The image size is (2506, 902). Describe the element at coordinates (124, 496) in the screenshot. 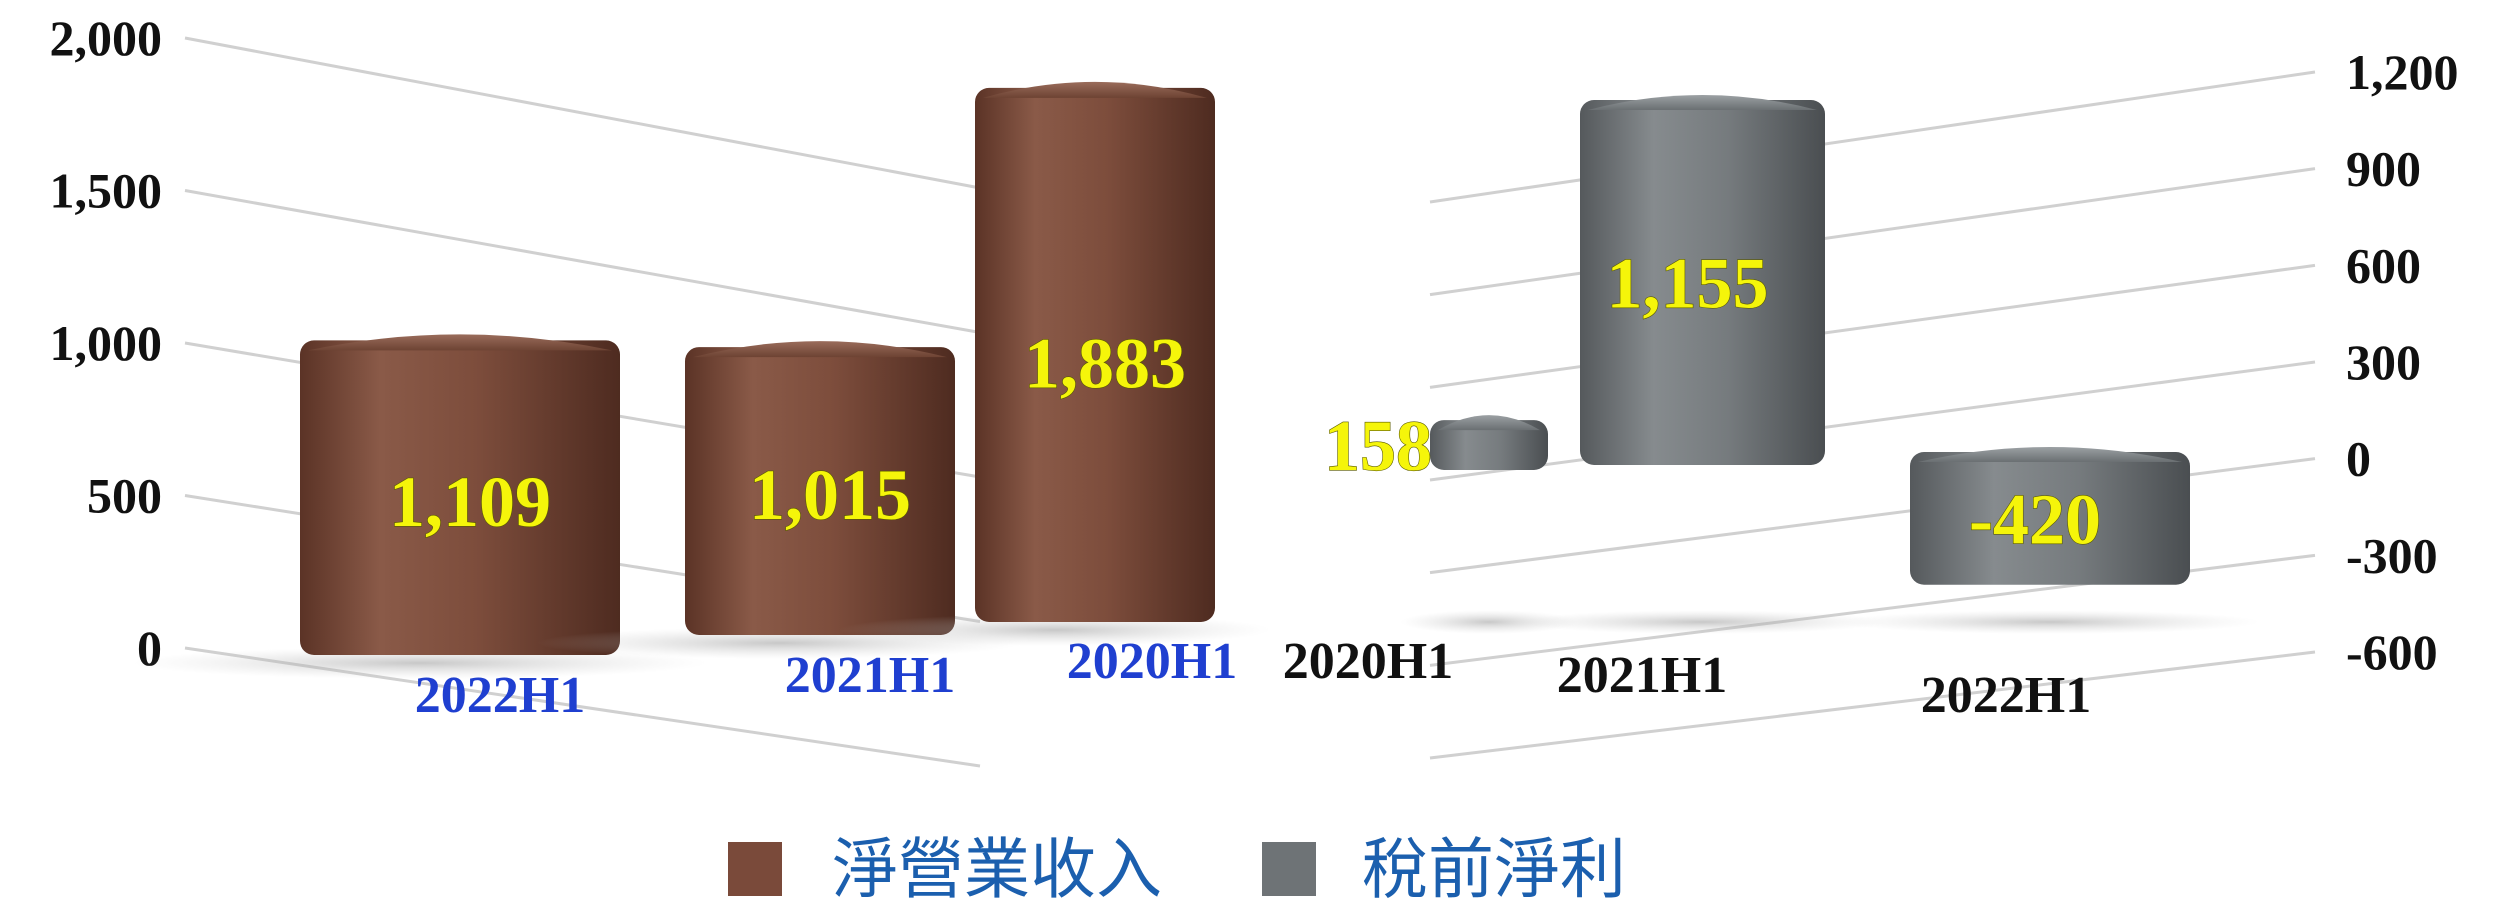

I see `left-axis-tick-label: 500` at that location.